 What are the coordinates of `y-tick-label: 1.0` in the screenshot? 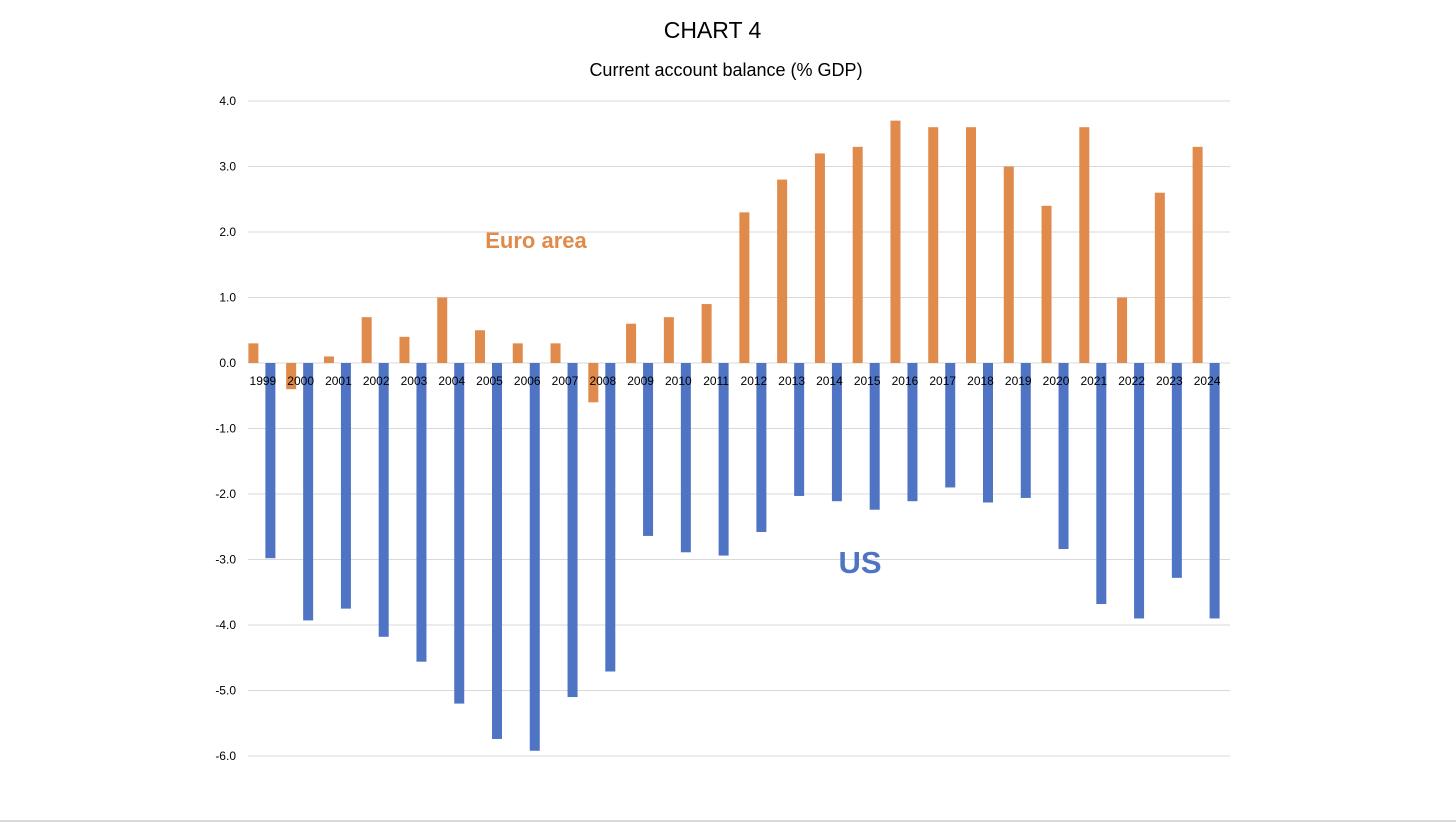 It's located at (227, 298).